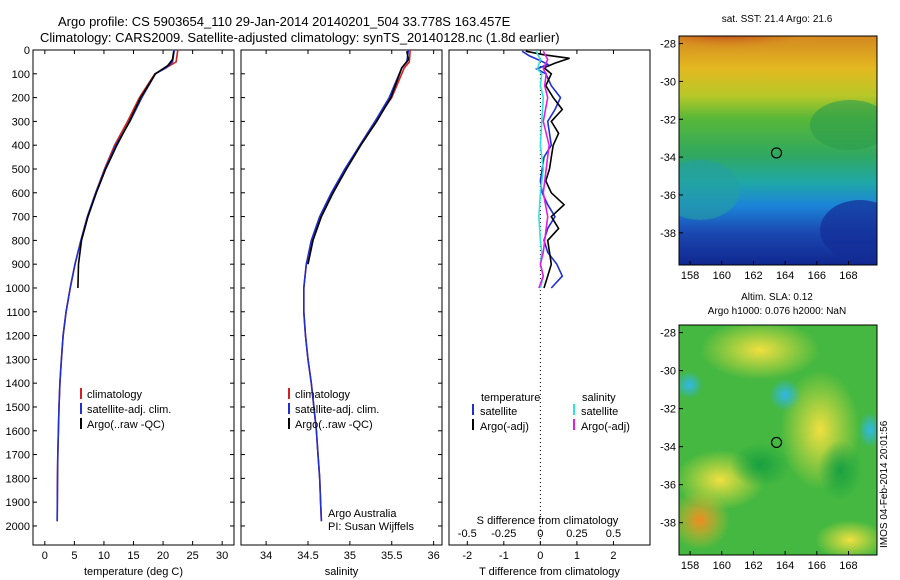 The width and height of the screenshot is (900, 580). I want to click on y-tick-label: 300, so click(21, 122).